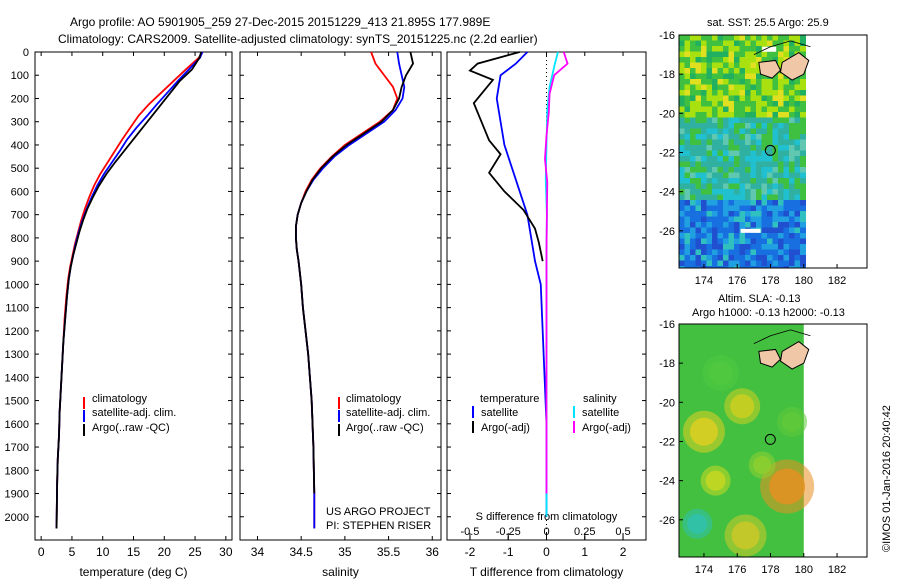 The height and width of the screenshot is (580, 900). I want to click on y-tick-label: 200, so click(20, 99).